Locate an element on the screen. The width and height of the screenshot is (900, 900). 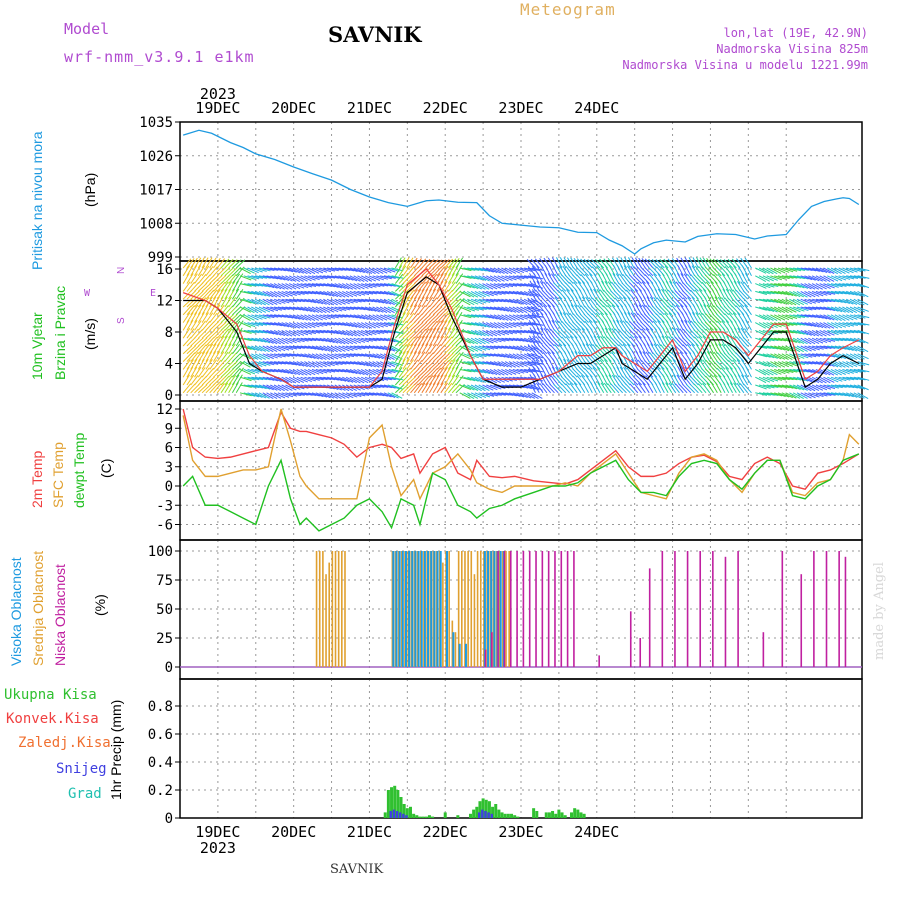
cloud-high-bar is located at coordinates (484, 609).